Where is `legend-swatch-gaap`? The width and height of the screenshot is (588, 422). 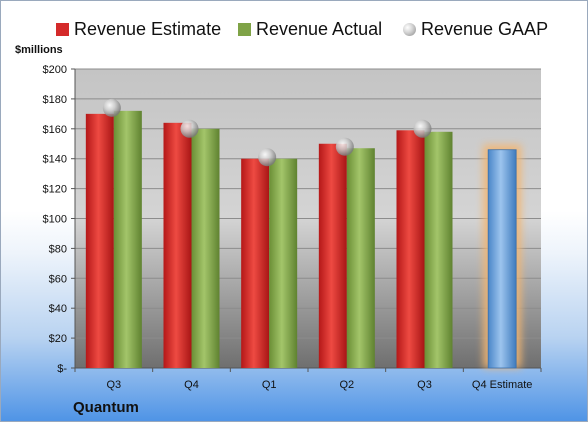 legend-swatch-gaap is located at coordinates (409, 29).